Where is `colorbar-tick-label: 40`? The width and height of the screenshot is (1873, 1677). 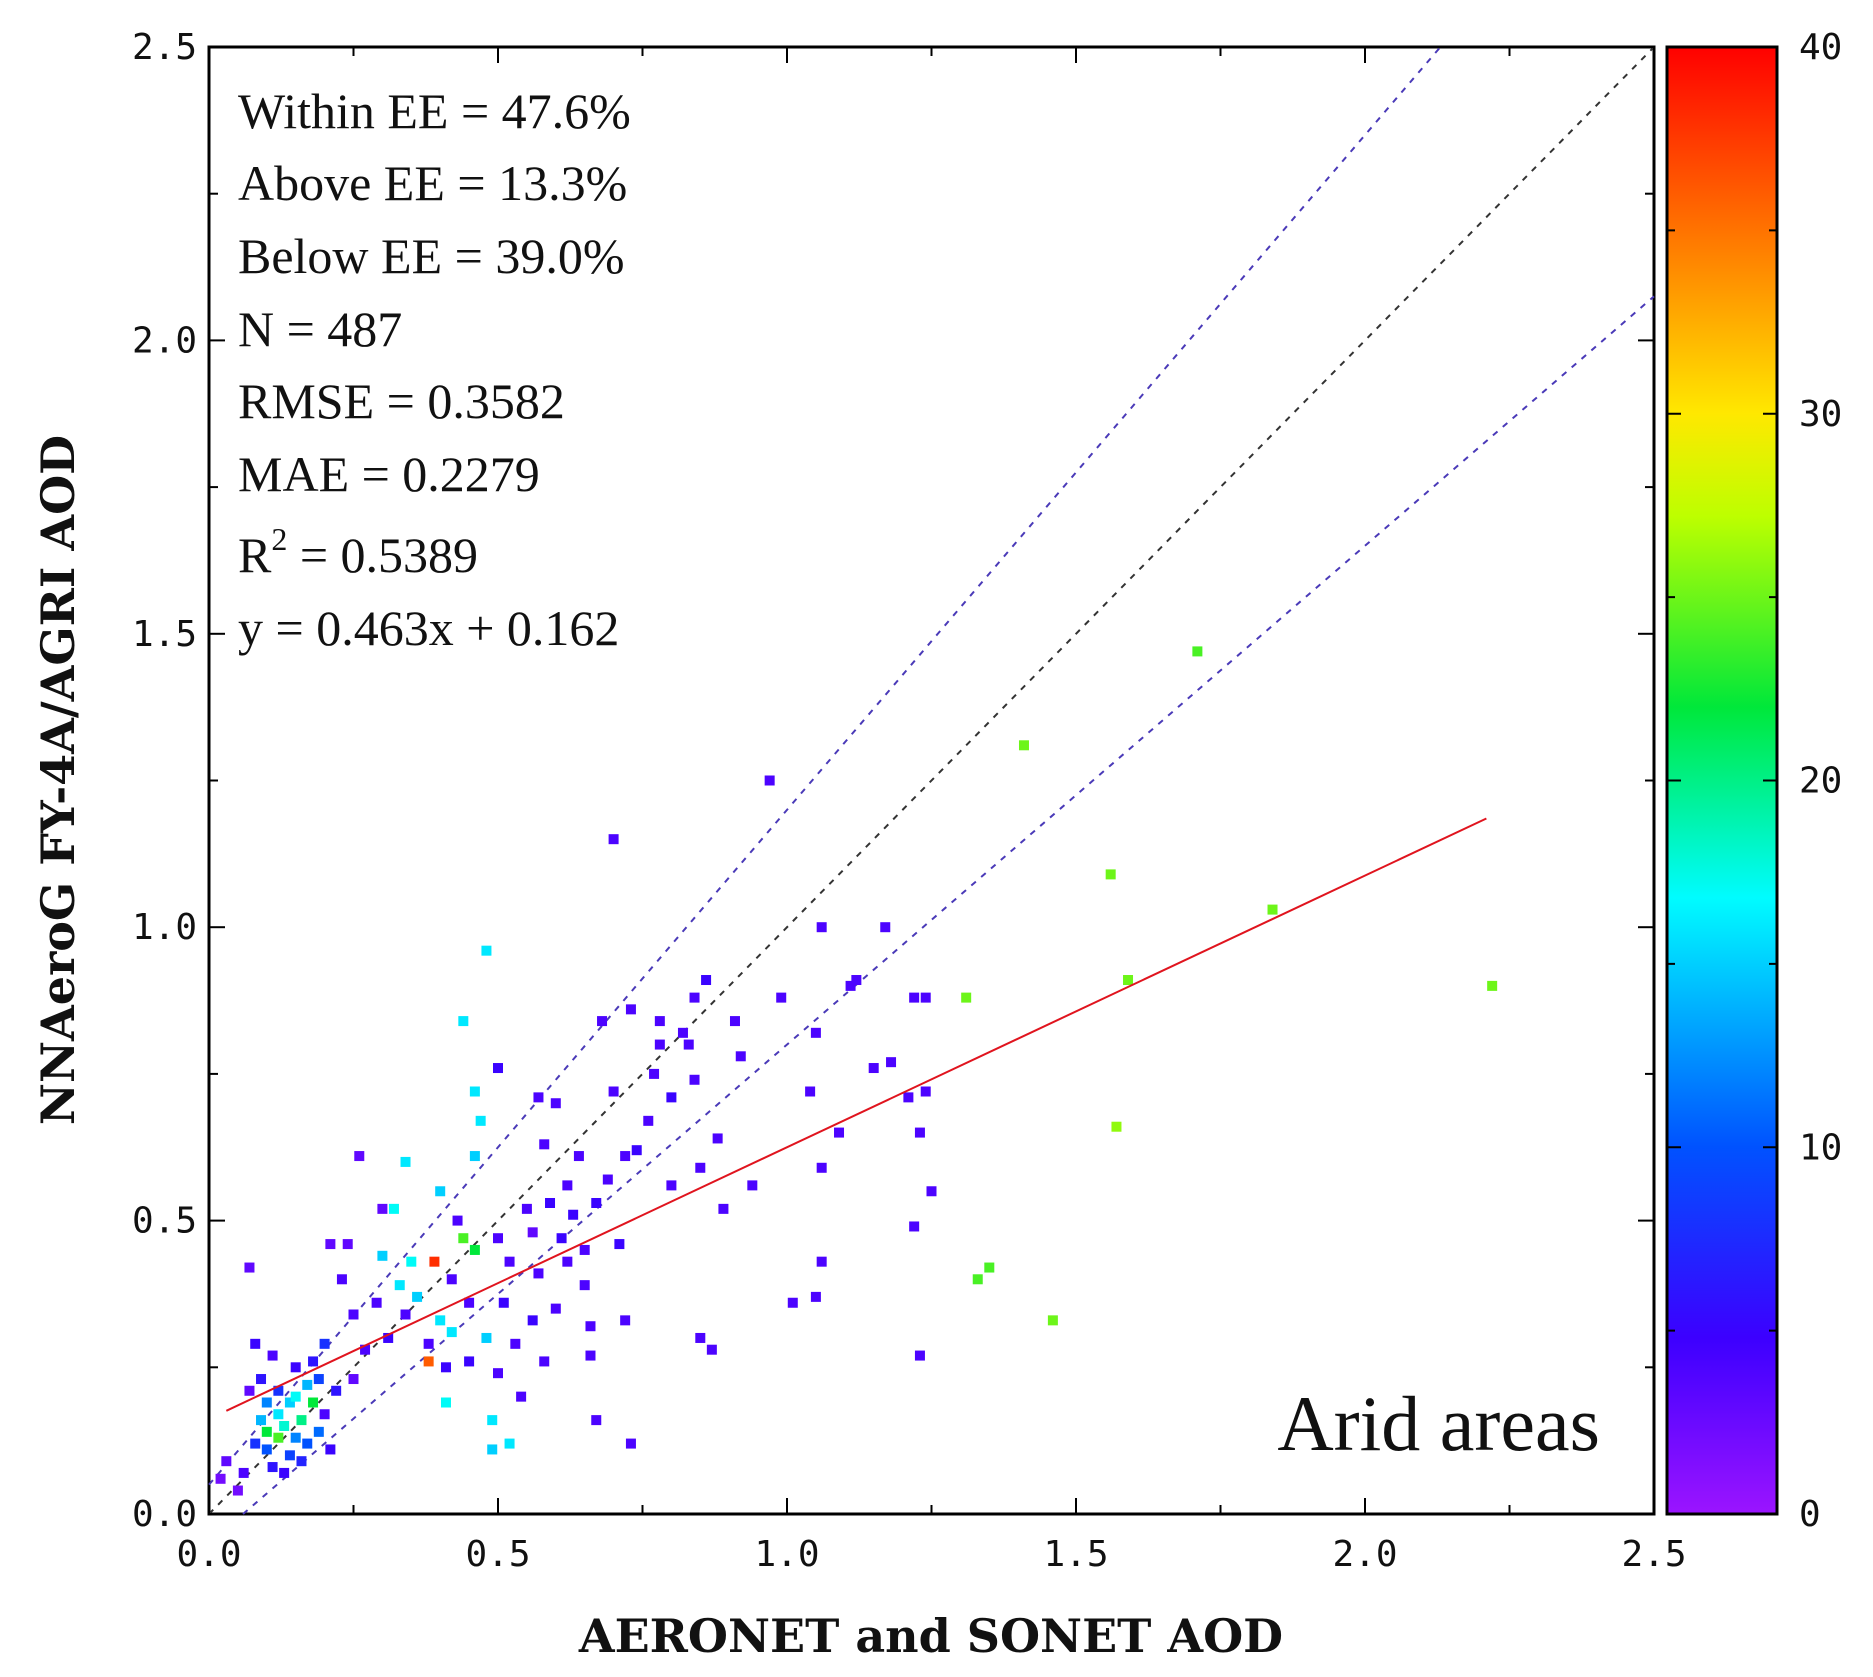 colorbar-tick-label: 40 is located at coordinates (1820, 47).